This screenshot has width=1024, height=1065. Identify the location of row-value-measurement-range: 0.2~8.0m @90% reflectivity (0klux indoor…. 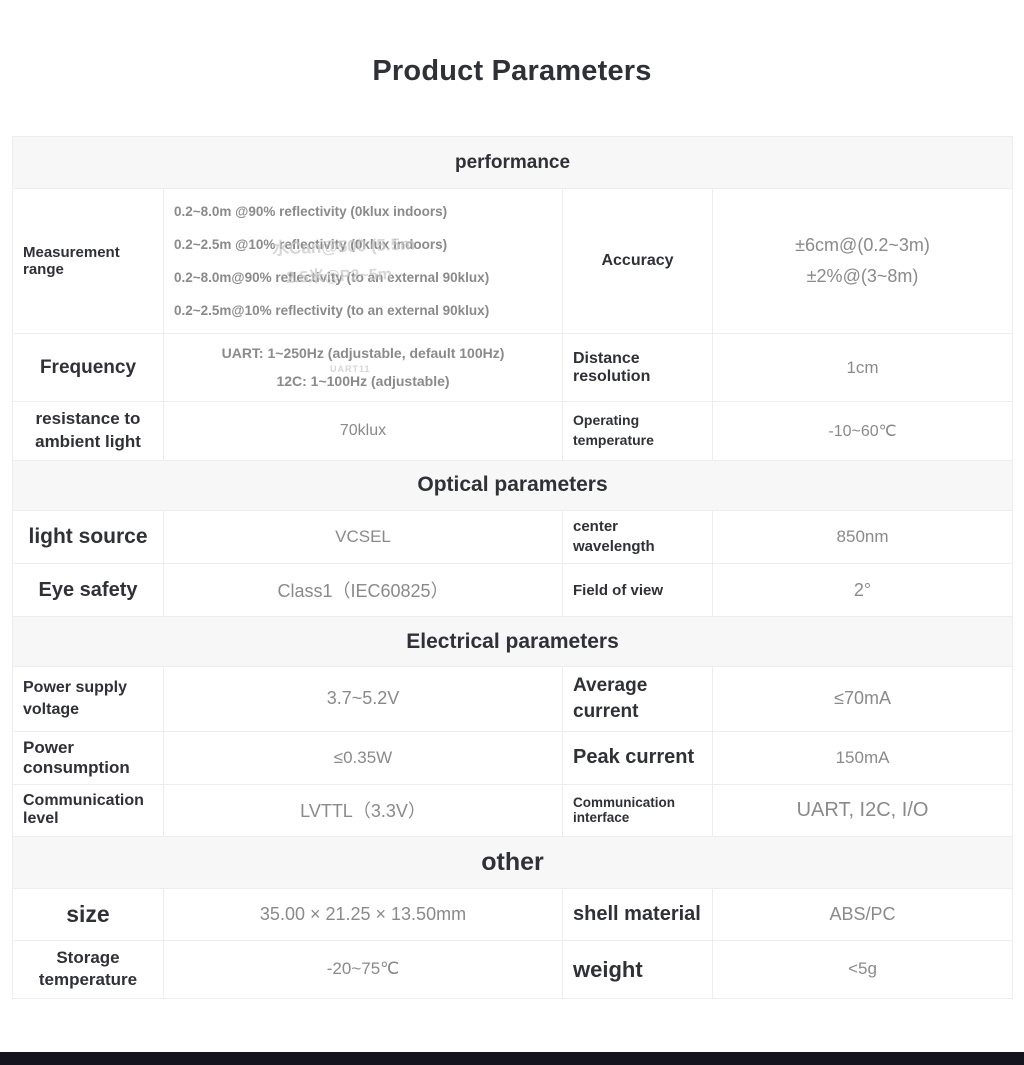
(363, 261).